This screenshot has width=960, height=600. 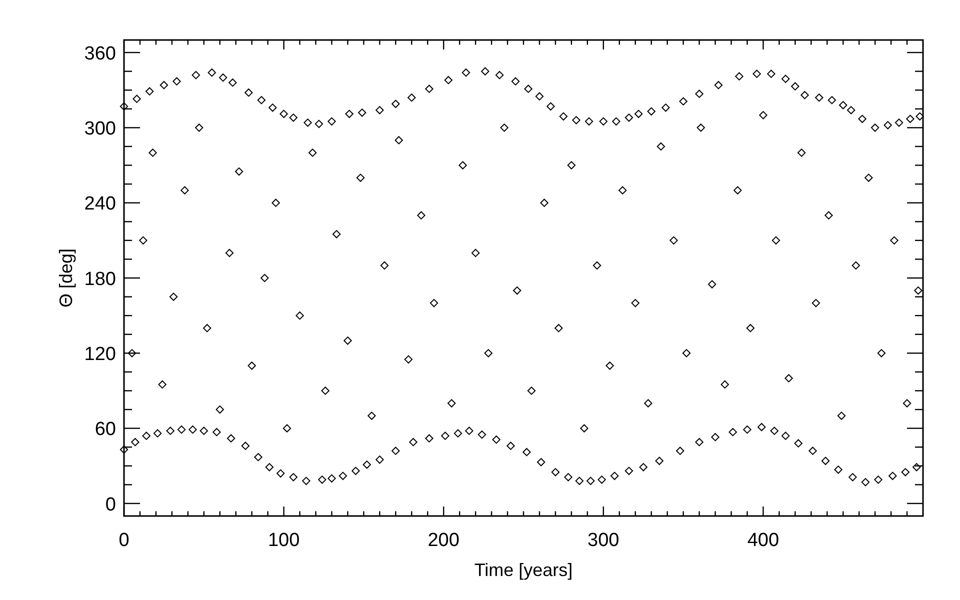 What do you see at coordinates (100, 129) in the screenshot?
I see `y-tick-label: 300` at bounding box center [100, 129].